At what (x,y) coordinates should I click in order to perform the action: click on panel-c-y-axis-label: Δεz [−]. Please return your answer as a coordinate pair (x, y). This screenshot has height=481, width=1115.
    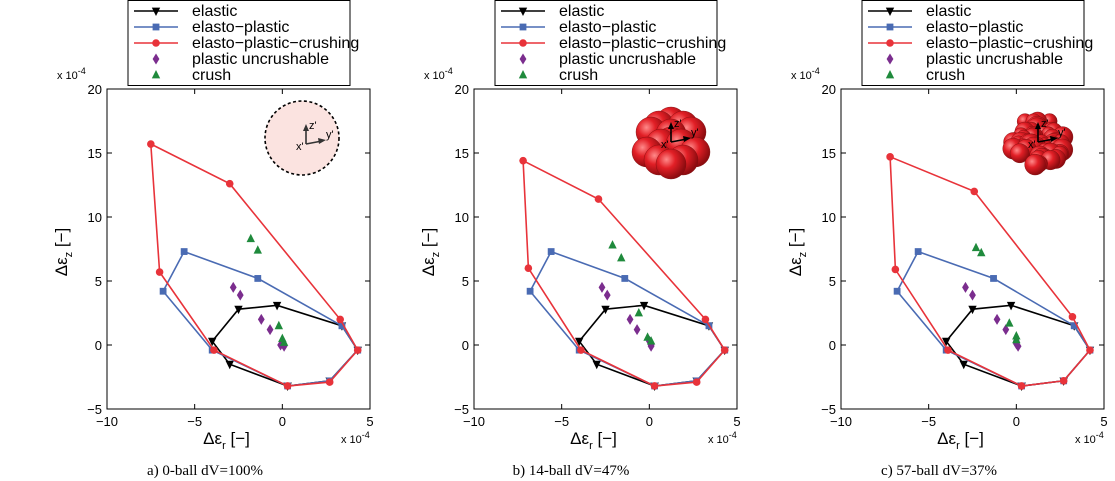
    Looking at the image, I should click on (797, 252).